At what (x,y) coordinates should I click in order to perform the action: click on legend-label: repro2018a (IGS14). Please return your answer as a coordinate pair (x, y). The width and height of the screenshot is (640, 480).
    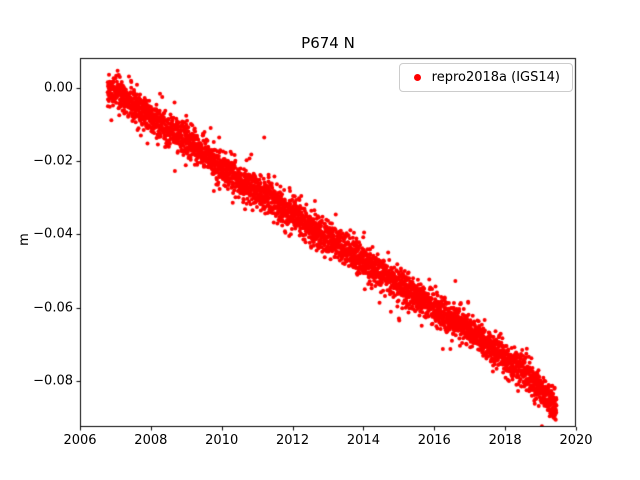
    Looking at the image, I should click on (495, 77).